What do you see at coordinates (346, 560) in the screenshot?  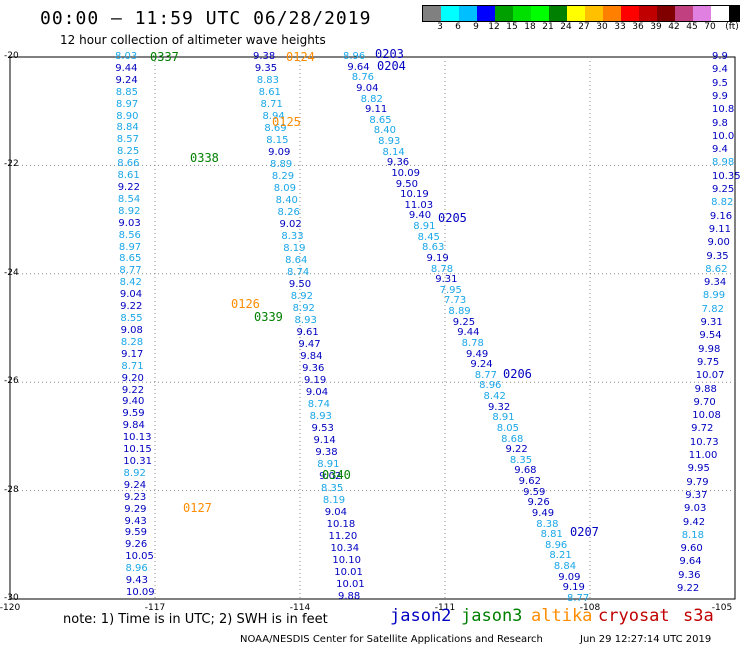 I see `wave-height-label: 10.10` at bounding box center [346, 560].